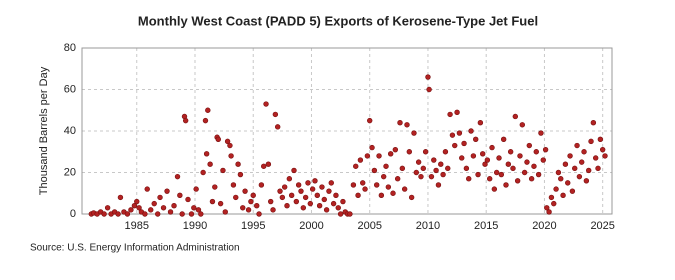 The width and height of the screenshot is (675, 280). What do you see at coordinates (70, 89) in the screenshot?
I see `y-tick-label: 60` at bounding box center [70, 89].